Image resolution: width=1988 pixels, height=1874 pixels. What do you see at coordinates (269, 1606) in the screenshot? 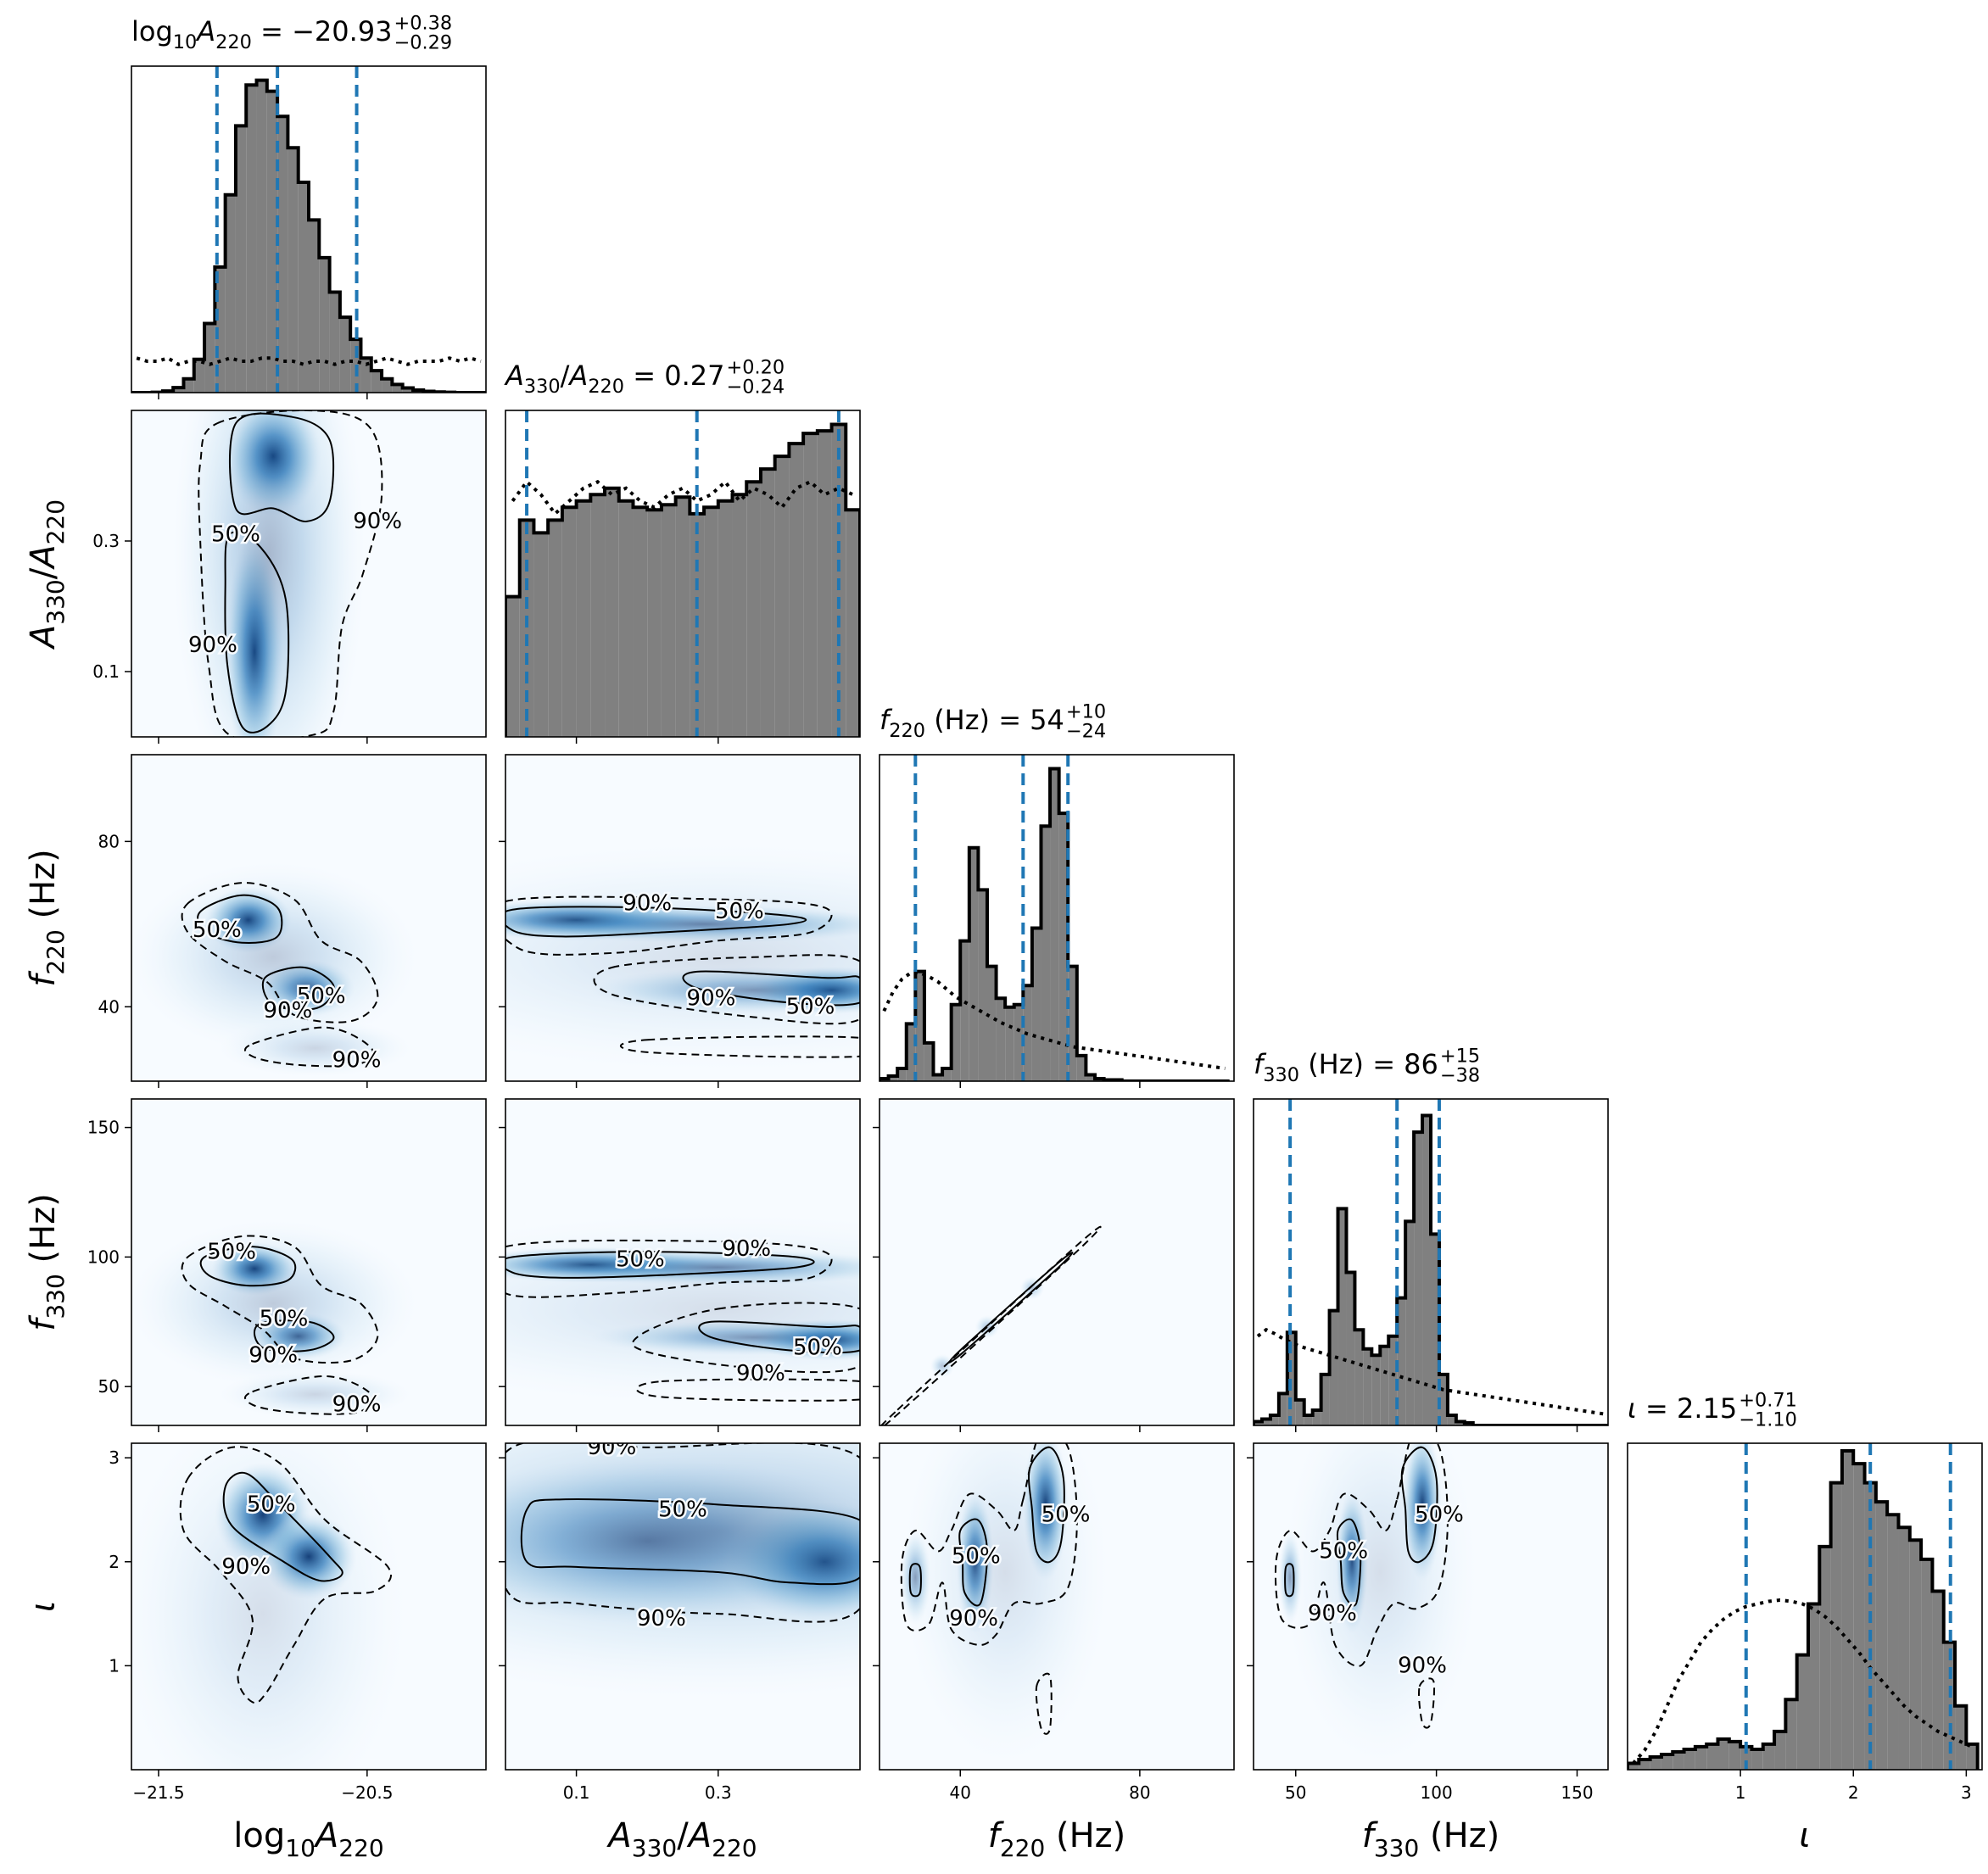
I see `panel-content: 50% 90%` at bounding box center [269, 1606].